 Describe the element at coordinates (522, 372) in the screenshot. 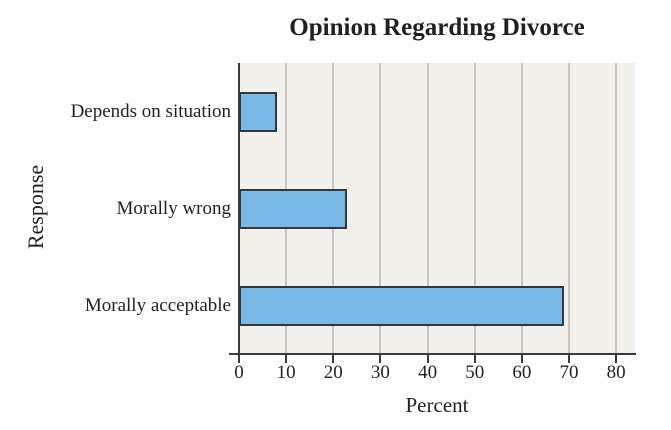

I see `x-tick-label-60: 60` at that location.